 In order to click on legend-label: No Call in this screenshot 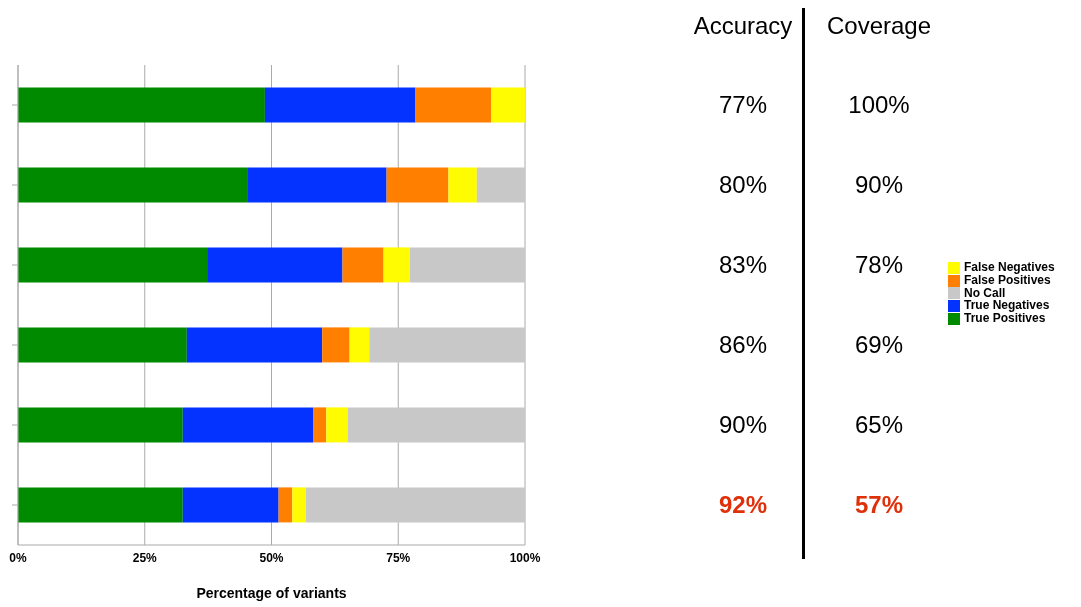, I will do `click(985, 292)`.